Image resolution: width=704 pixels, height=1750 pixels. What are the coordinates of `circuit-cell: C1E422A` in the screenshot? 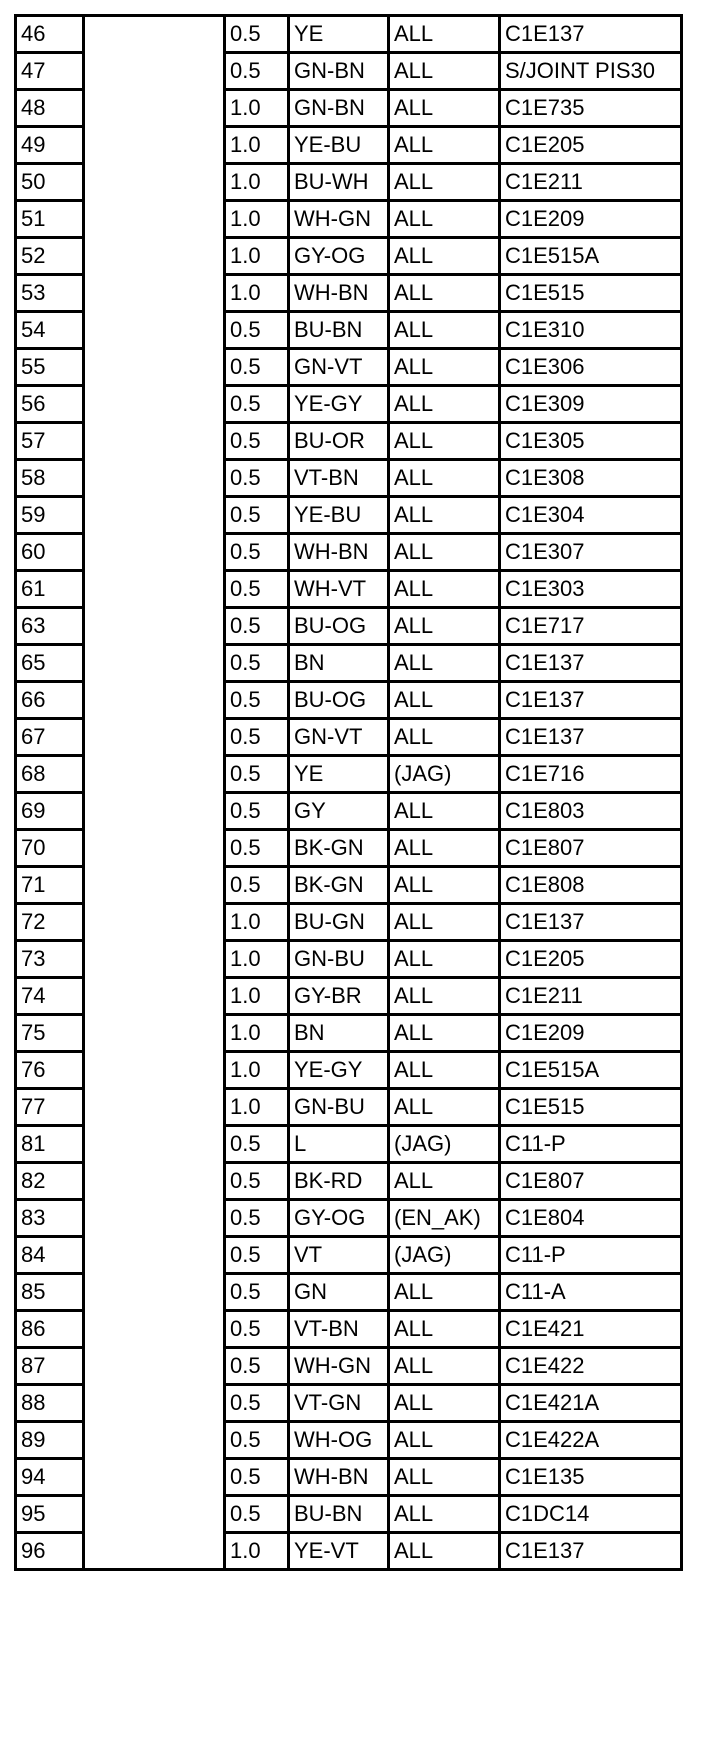 It's located at (590, 1440).